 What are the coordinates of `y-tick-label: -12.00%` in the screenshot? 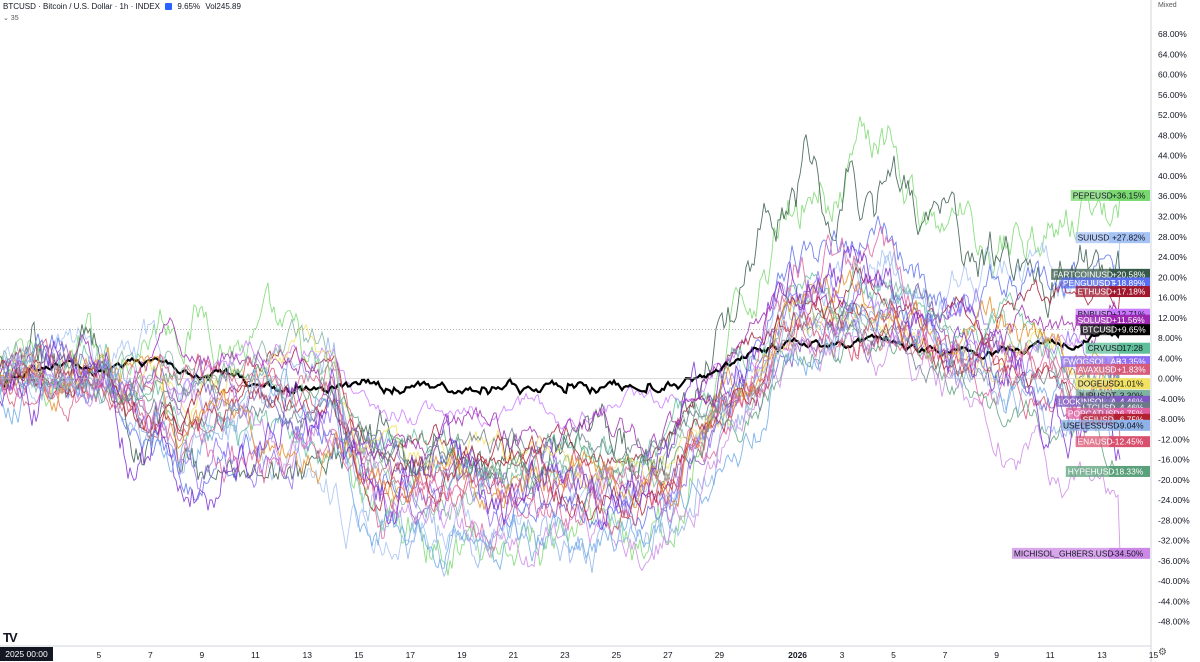 It's located at (1174, 439).